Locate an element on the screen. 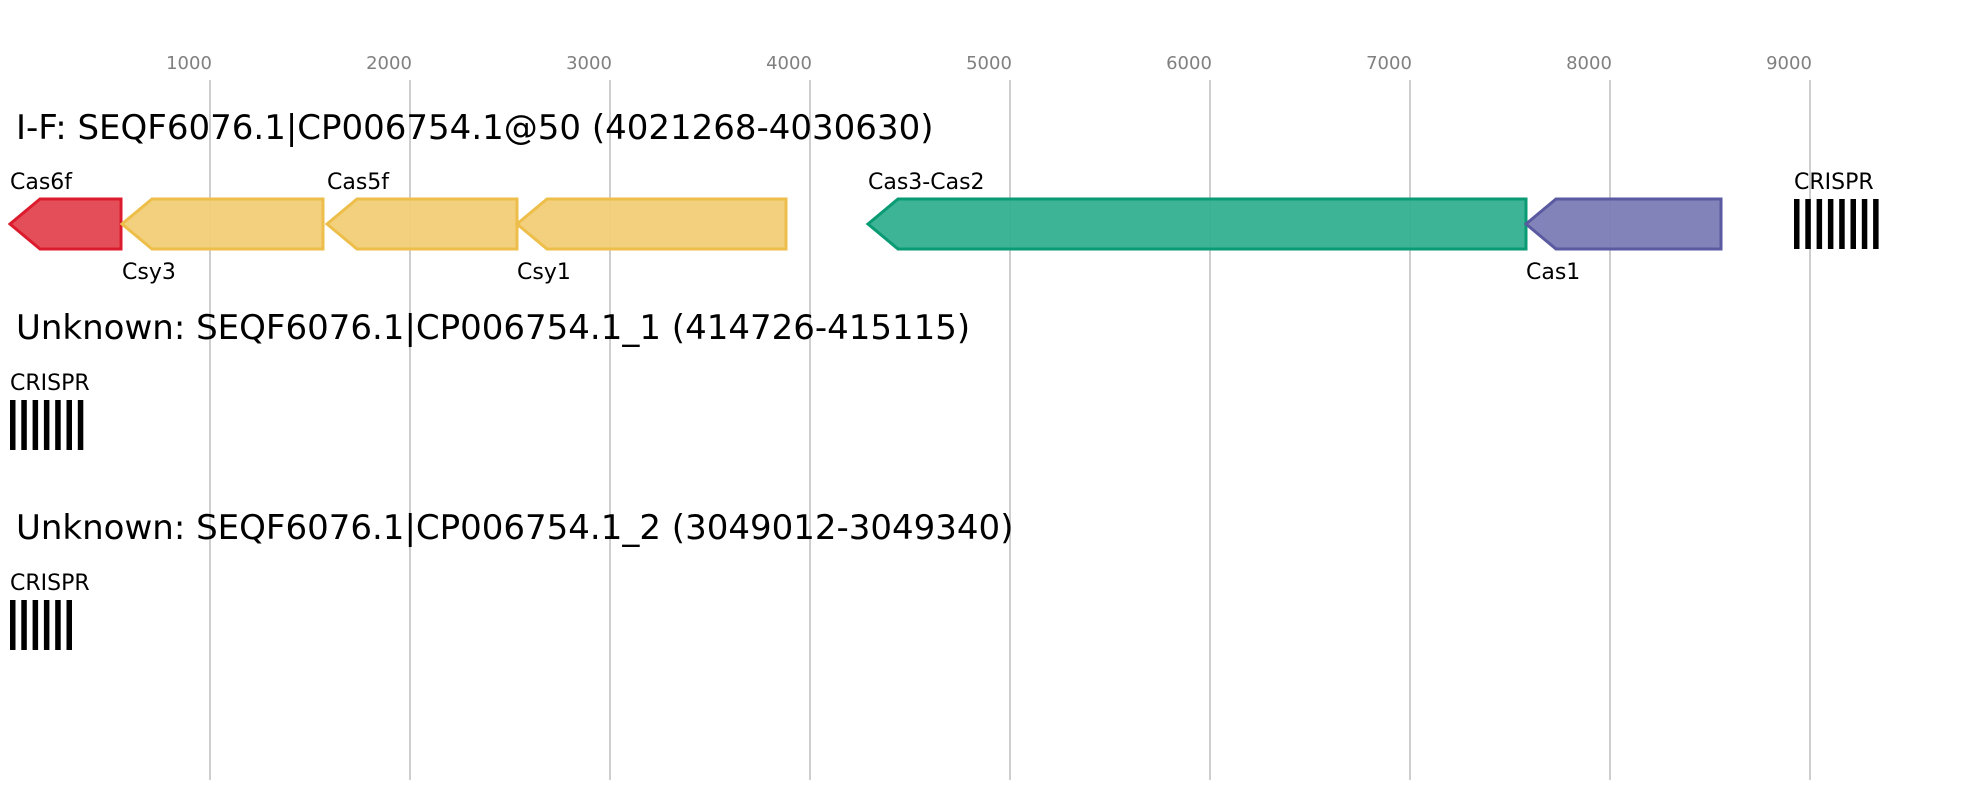 The width and height of the screenshot is (1972, 800). tick-label: 2000 is located at coordinates (389, 63).